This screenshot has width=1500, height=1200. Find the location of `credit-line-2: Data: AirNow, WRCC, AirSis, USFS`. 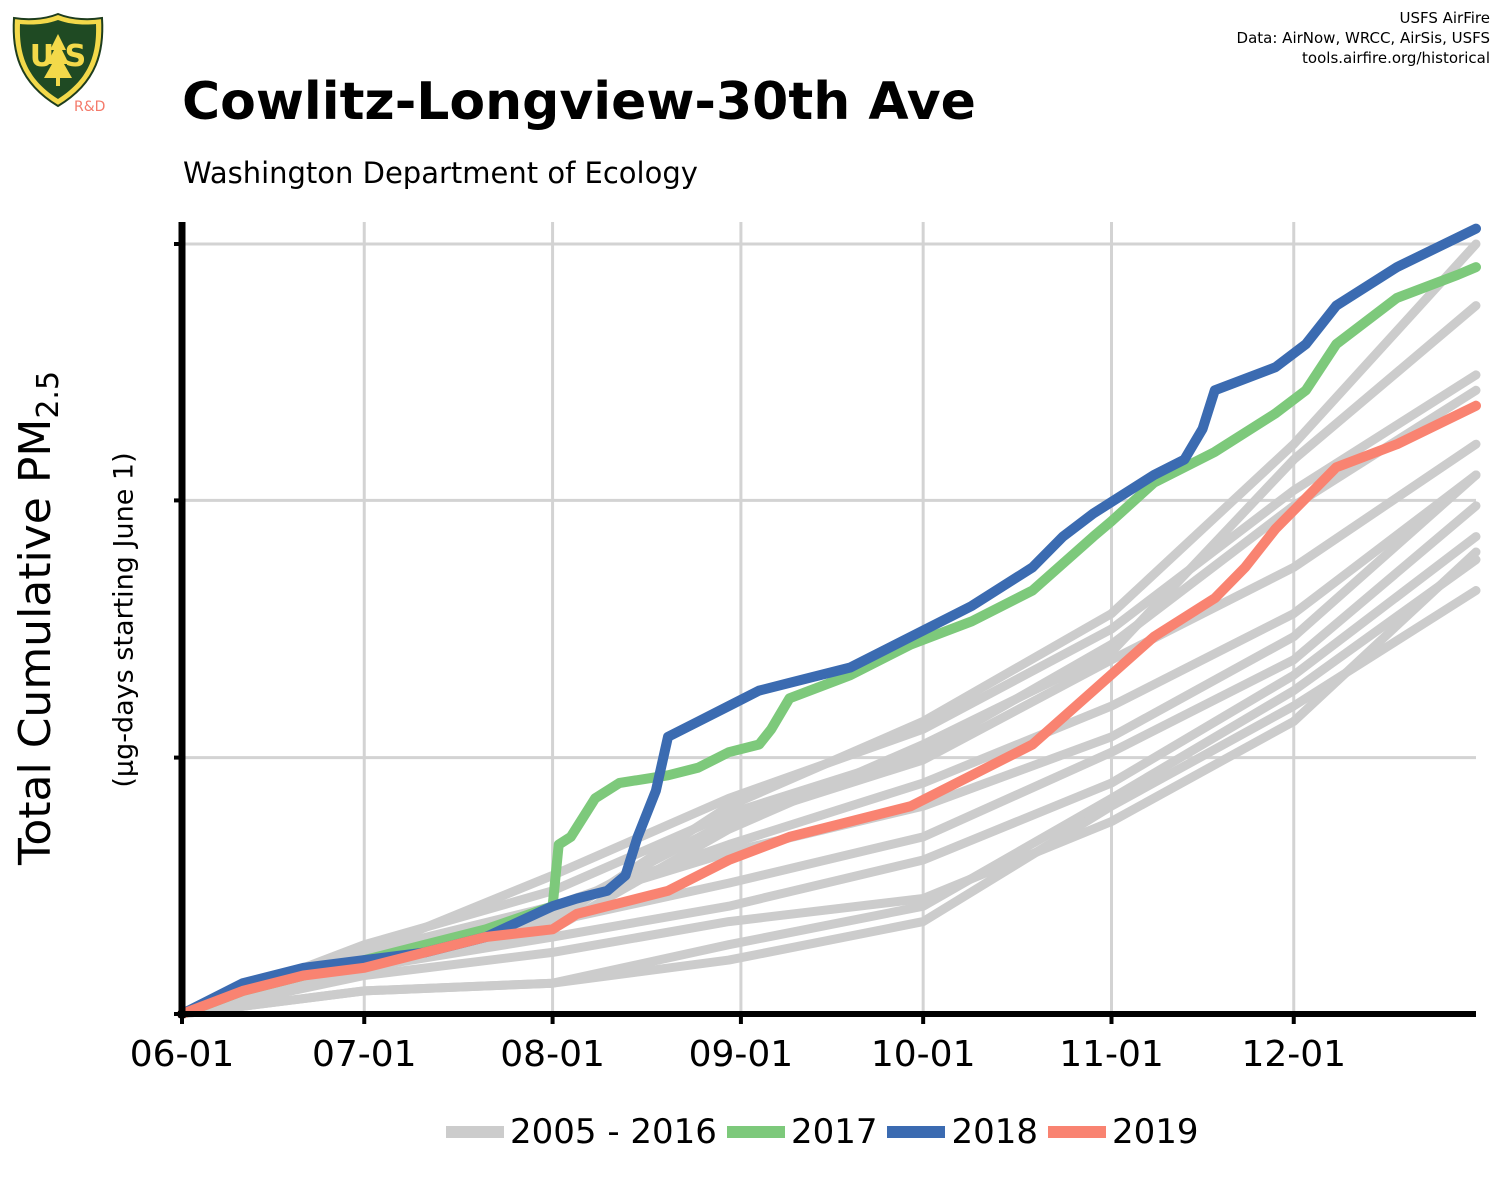

credit-line-2: Data: AirNow, WRCC, AirSis, USFS is located at coordinates (1363, 38).